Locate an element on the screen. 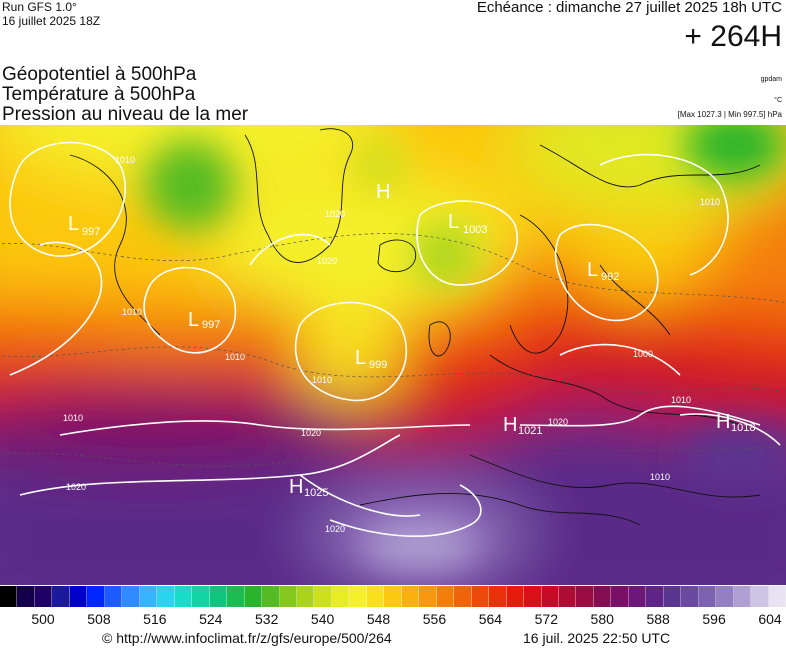 The width and height of the screenshot is (786, 648). scale-tick-label: 588 is located at coordinates (658, 619).